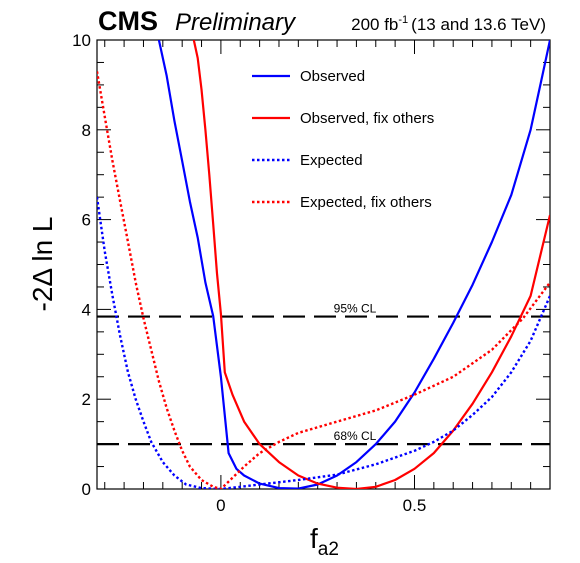 The width and height of the screenshot is (580, 563). I want to click on x-axis-title-main: f, so click(314, 538).